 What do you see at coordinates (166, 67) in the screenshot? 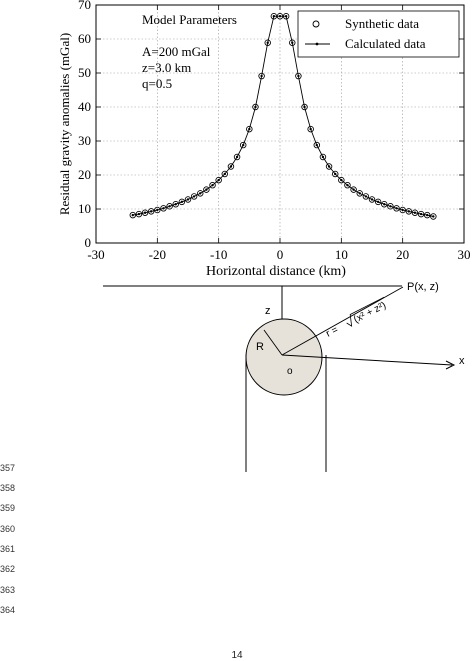
I see `annotation-line-depth: z=3.0 km` at bounding box center [166, 67].